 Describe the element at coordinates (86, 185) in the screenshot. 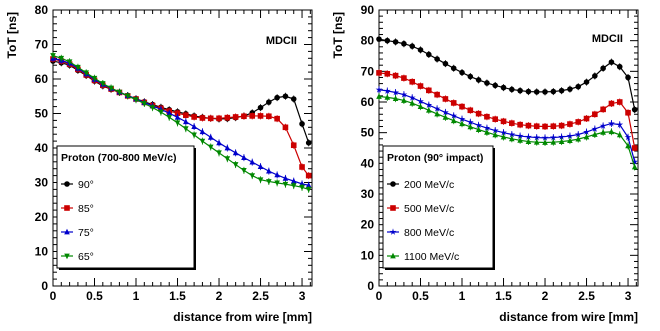

I see `legend-entry: 90°` at that location.